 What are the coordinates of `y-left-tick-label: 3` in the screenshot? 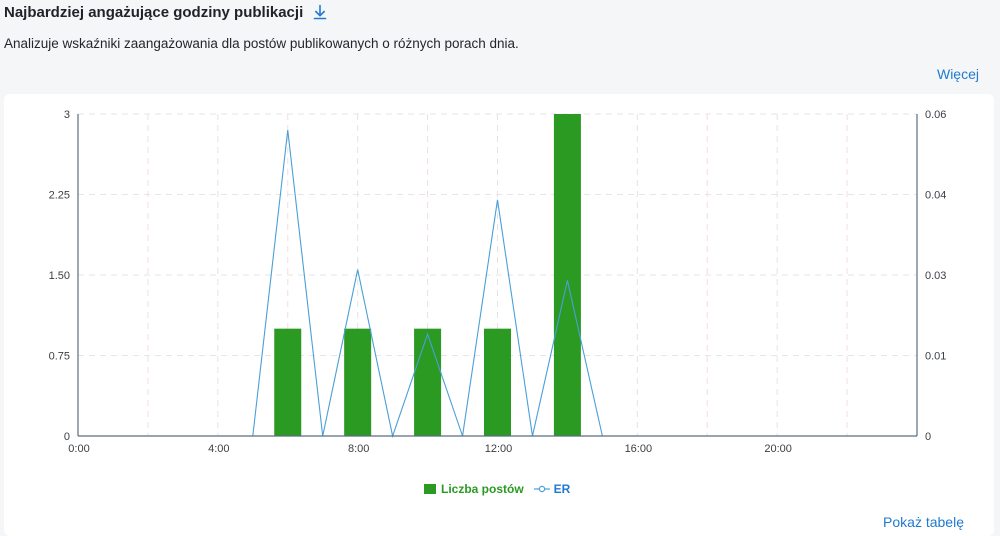 It's located at (67, 115).